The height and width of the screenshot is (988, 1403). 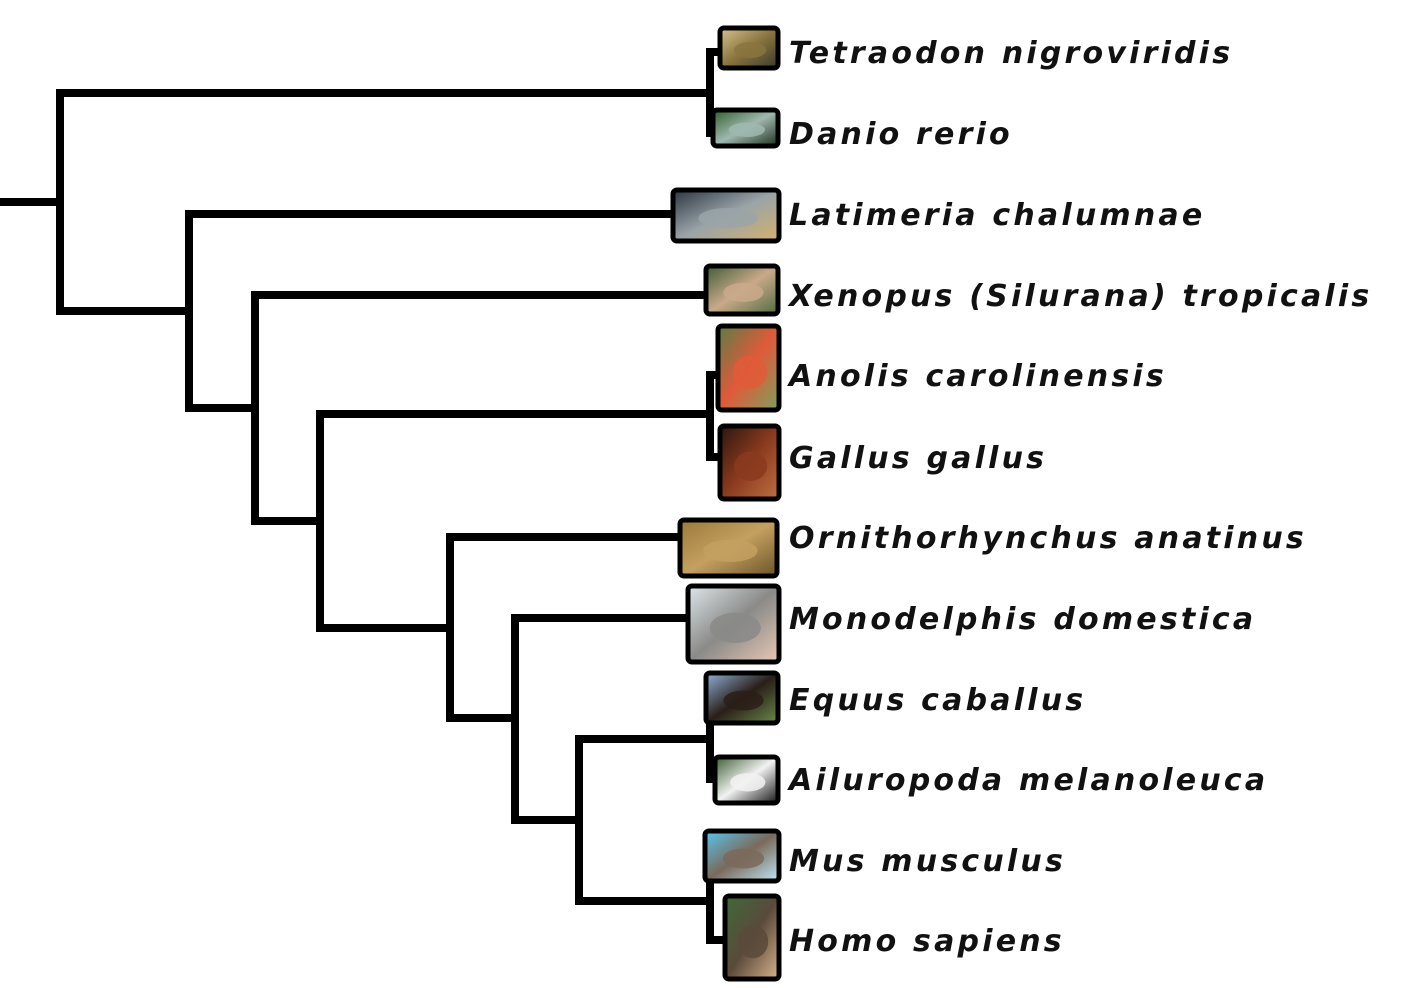 What do you see at coordinates (1022, 619) in the screenshot?
I see `taxon-label: Monodelphis domestica` at bounding box center [1022, 619].